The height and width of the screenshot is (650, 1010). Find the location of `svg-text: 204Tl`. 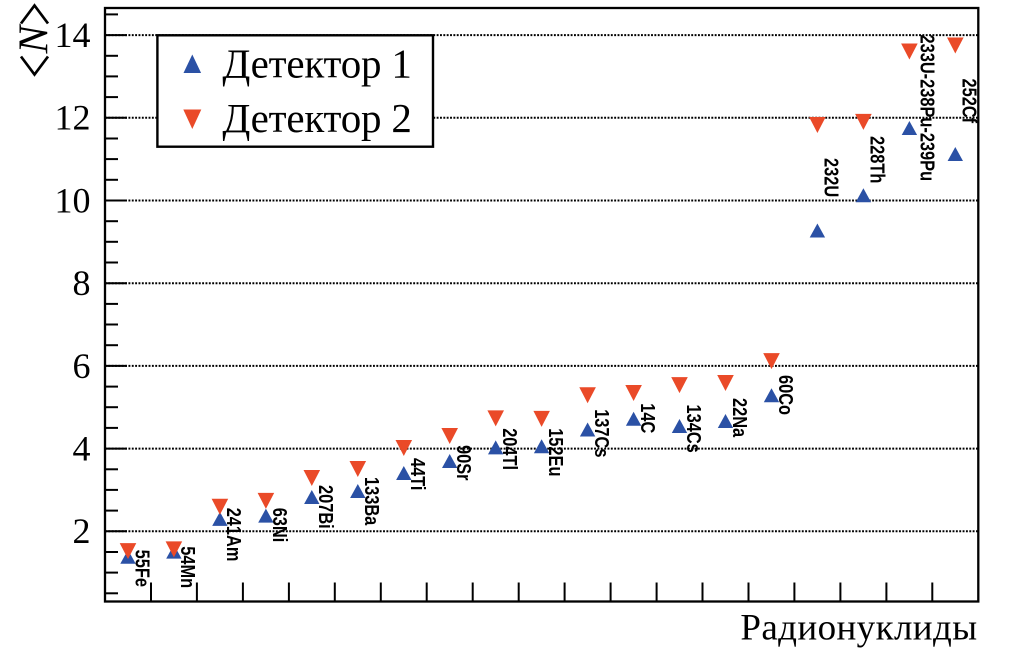

svg-text: 204Tl is located at coordinates (510, 449).